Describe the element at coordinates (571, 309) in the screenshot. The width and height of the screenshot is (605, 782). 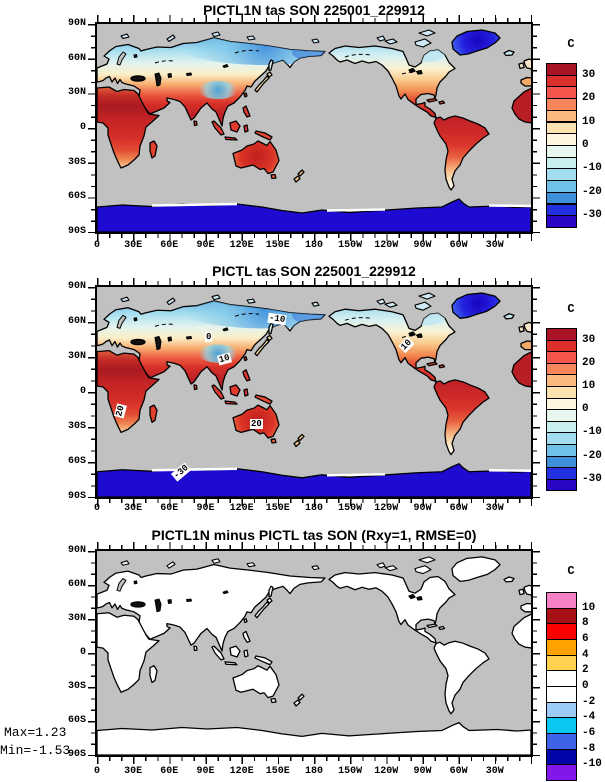
I see `panel2-colorbar-unit: C` at that location.